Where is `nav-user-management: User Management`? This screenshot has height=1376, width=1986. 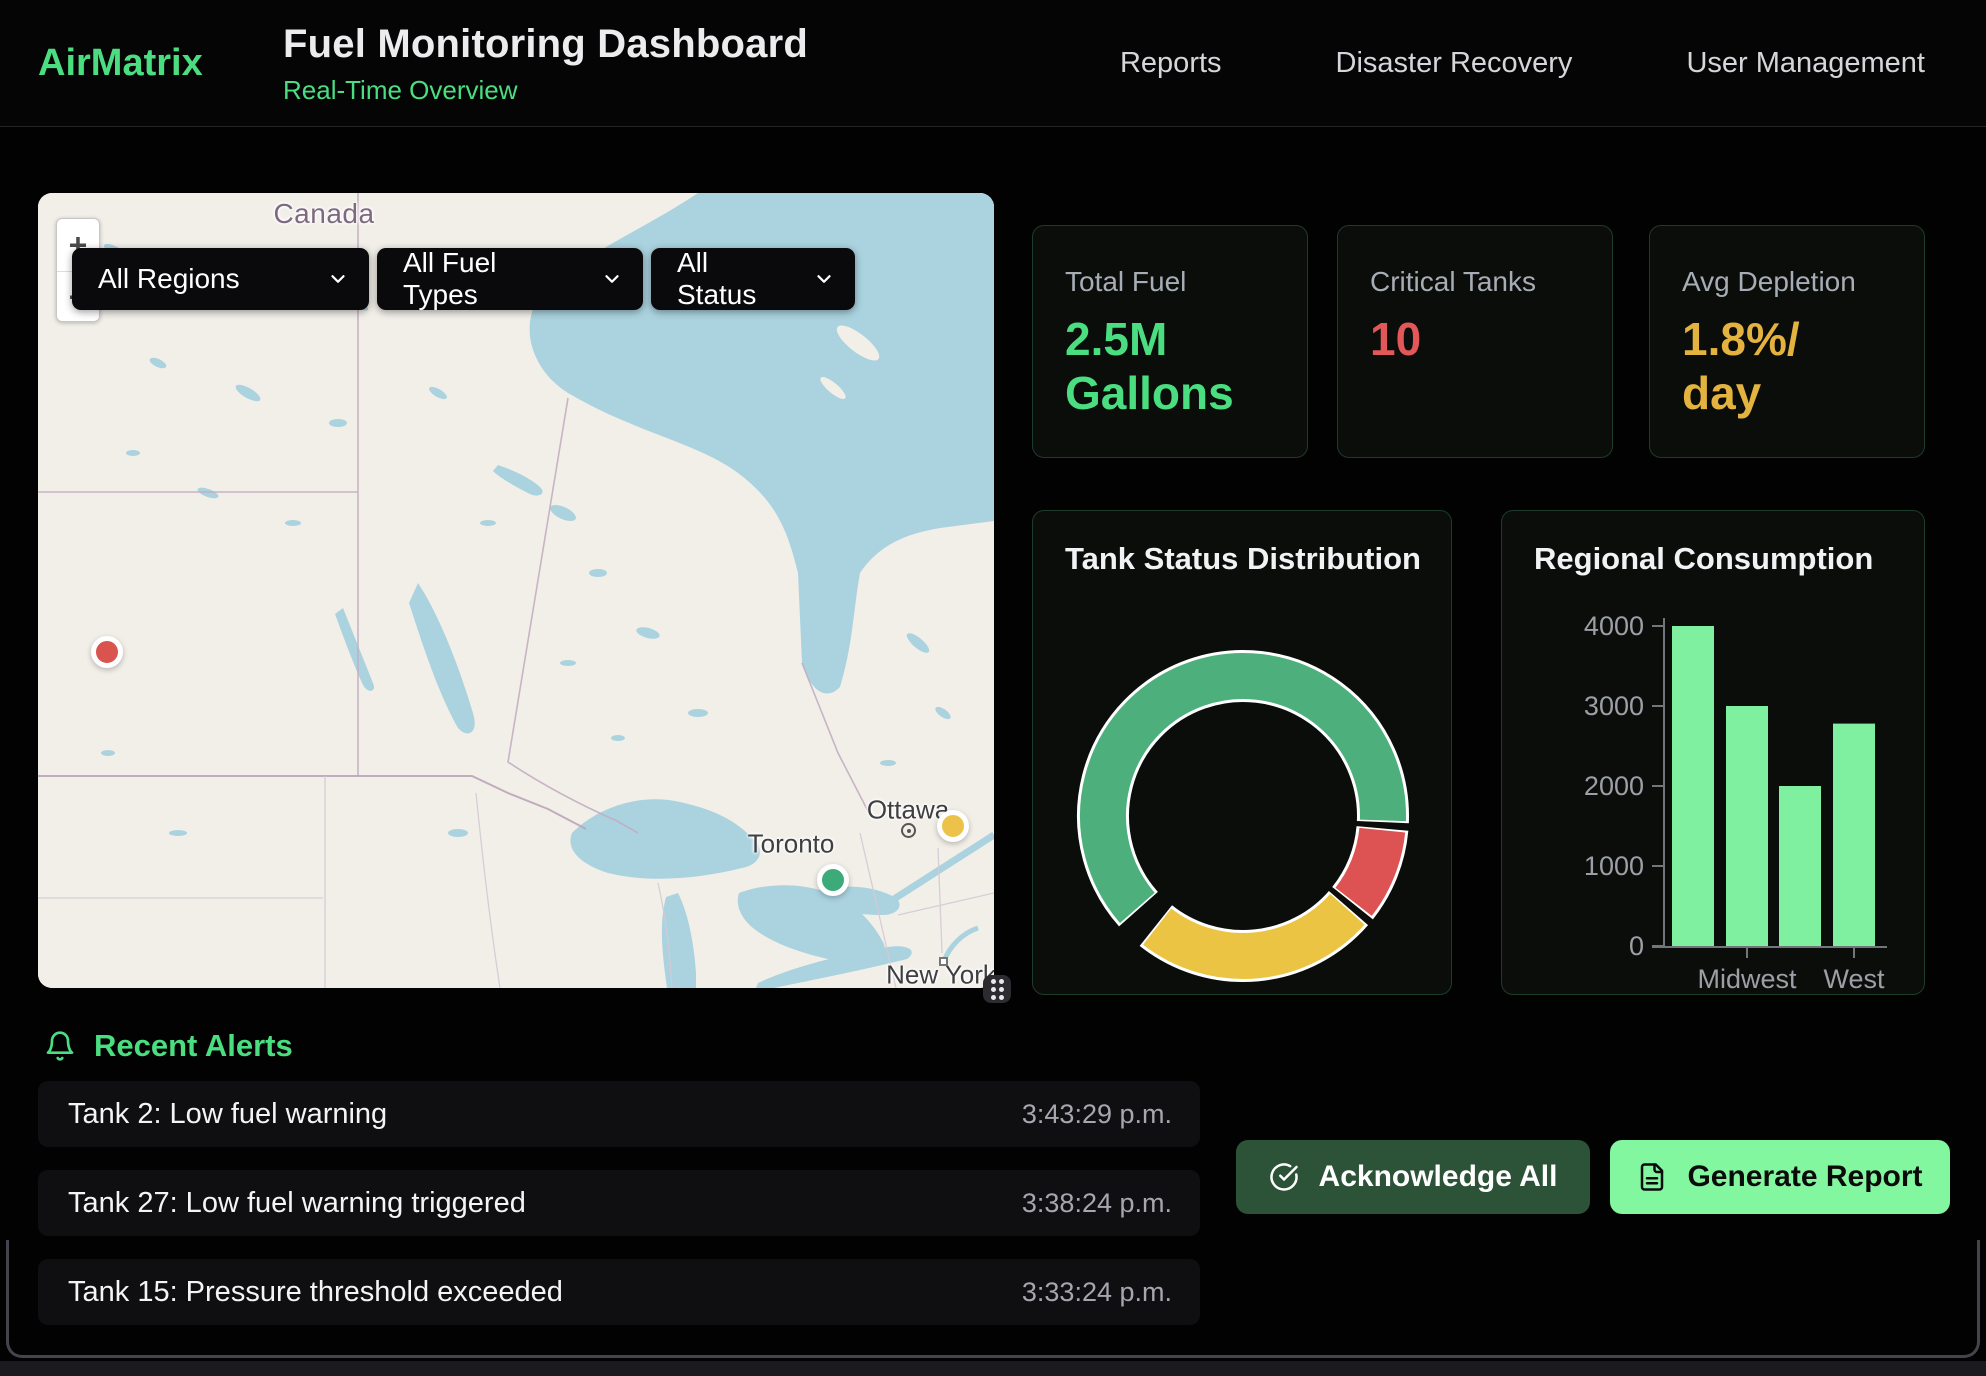
nav-user-management: User Management is located at coordinates (1805, 63).